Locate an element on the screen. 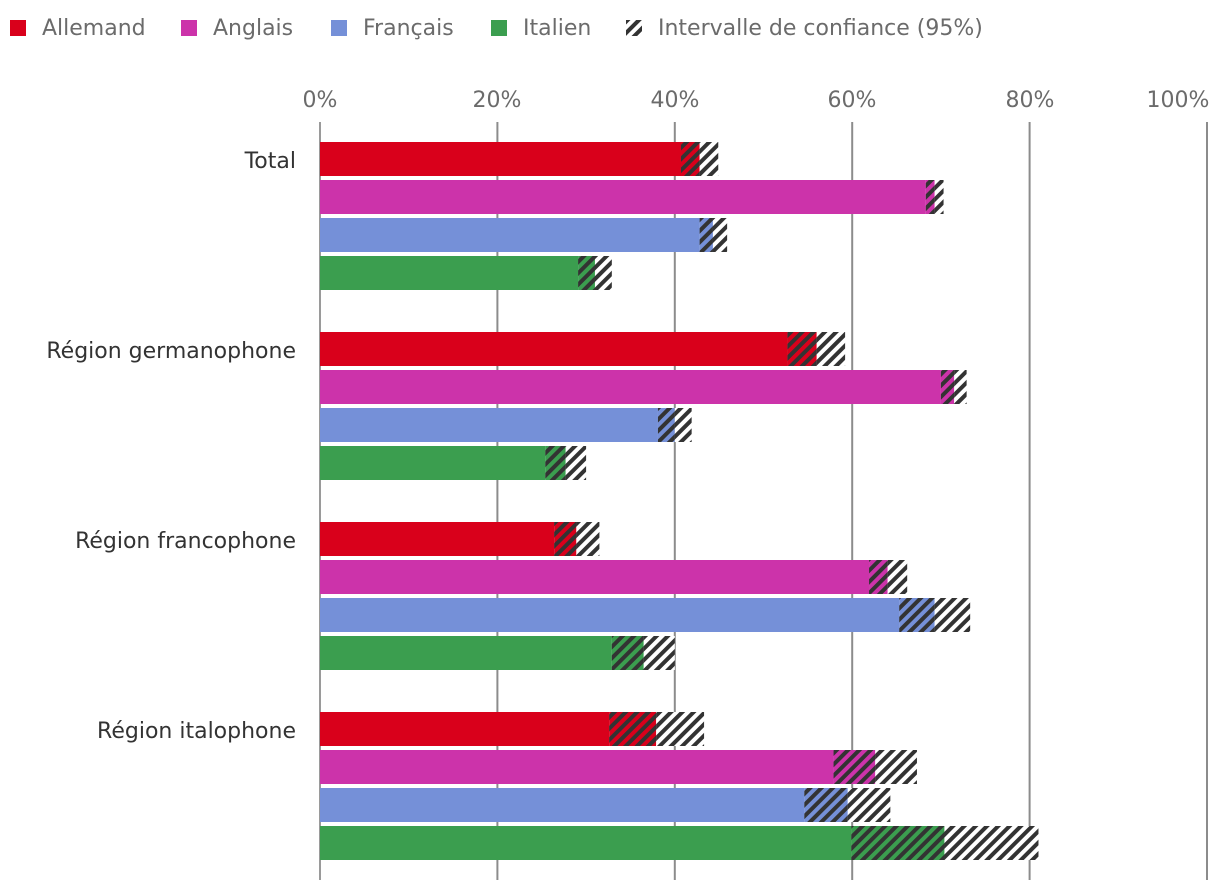 The height and width of the screenshot is (892, 1220). x-tick-label: 0% is located at coordinates (320, 100).